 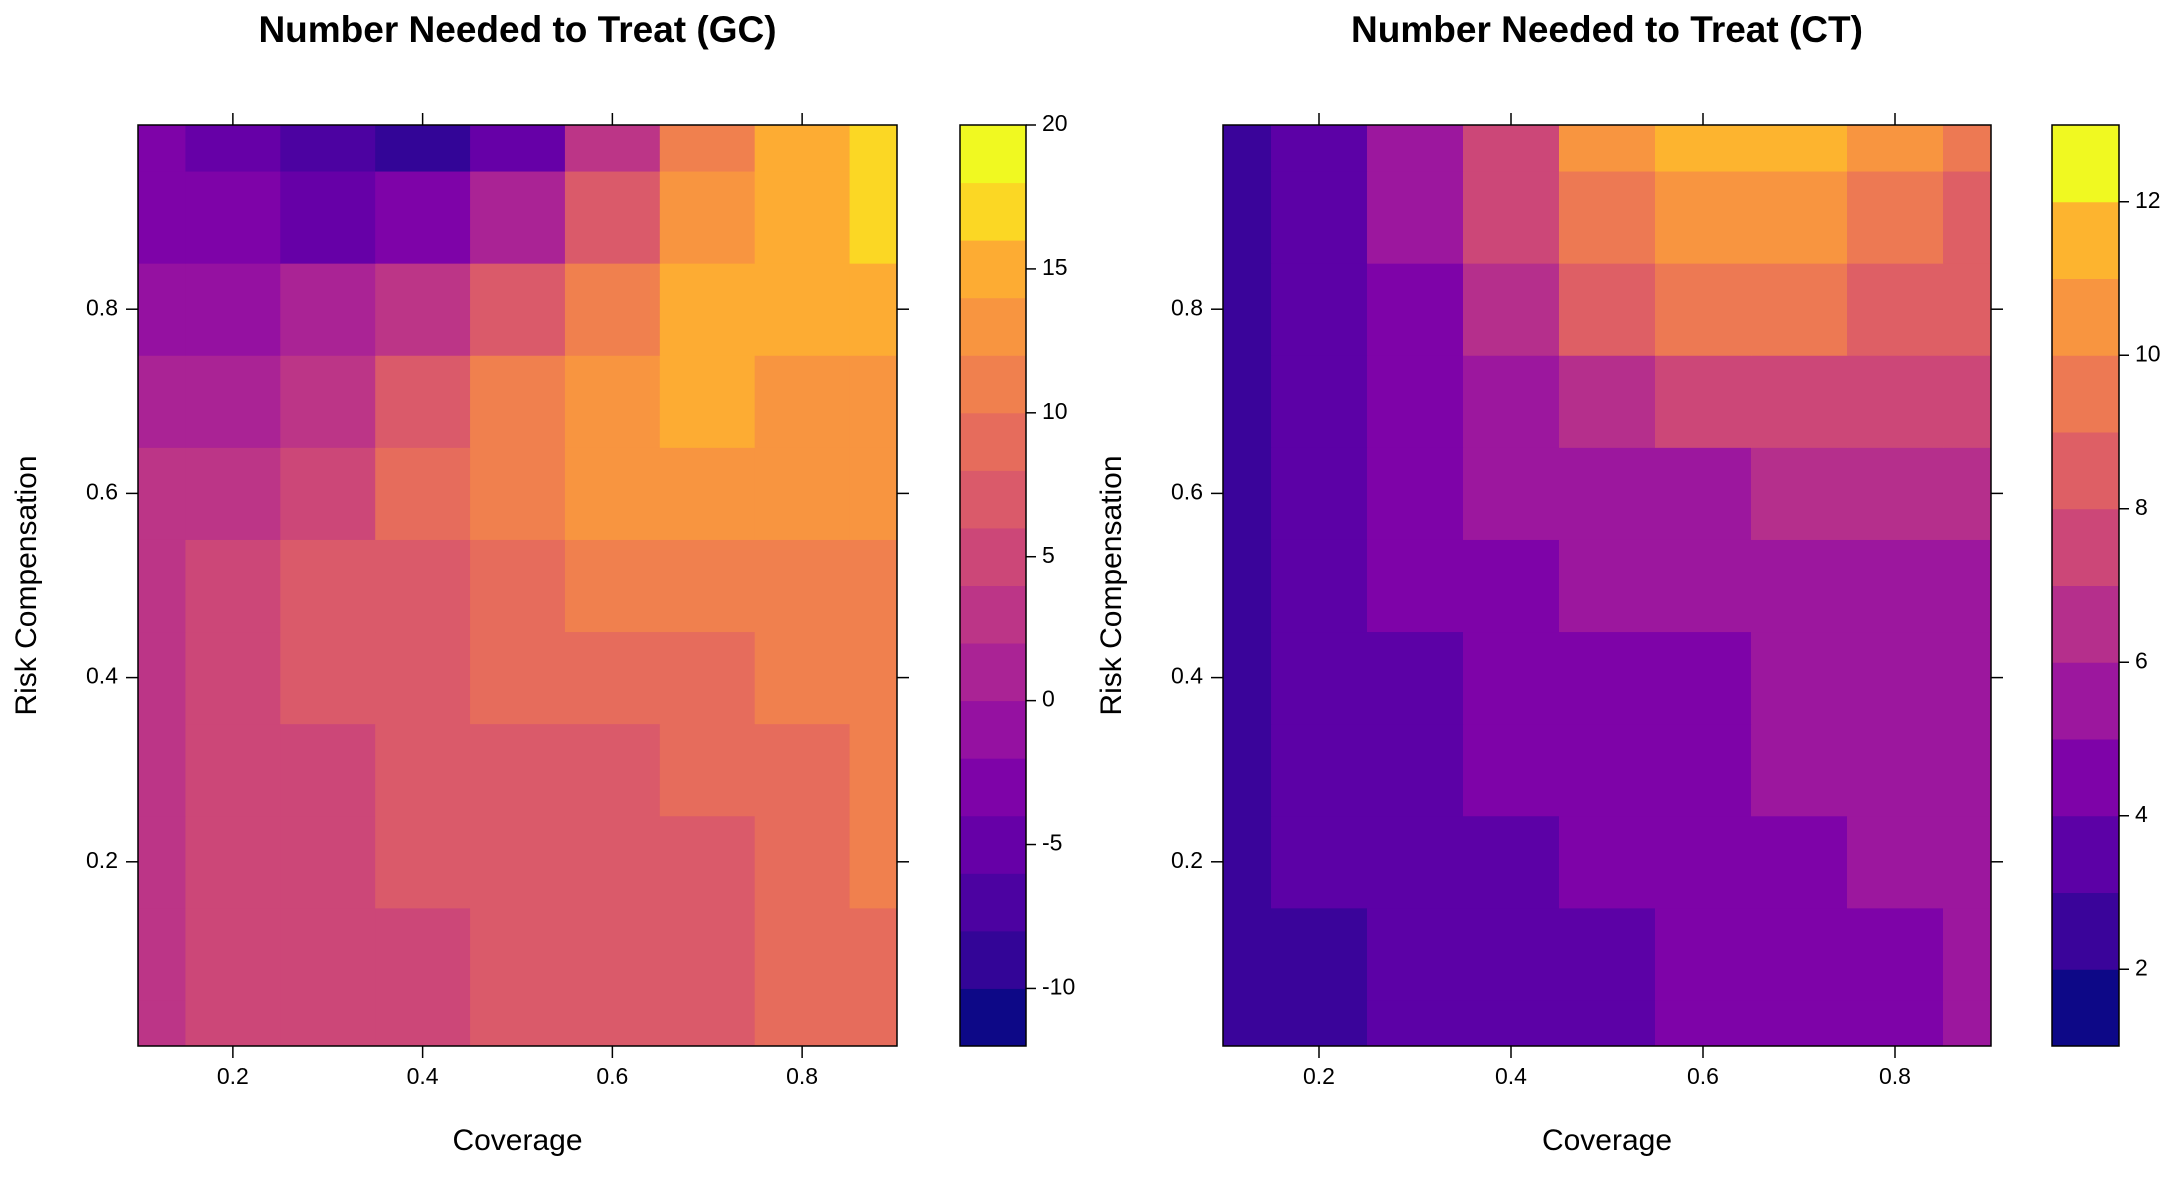 I want to click on colorbar-tick-label: 10, so click(x=2147, y=353).